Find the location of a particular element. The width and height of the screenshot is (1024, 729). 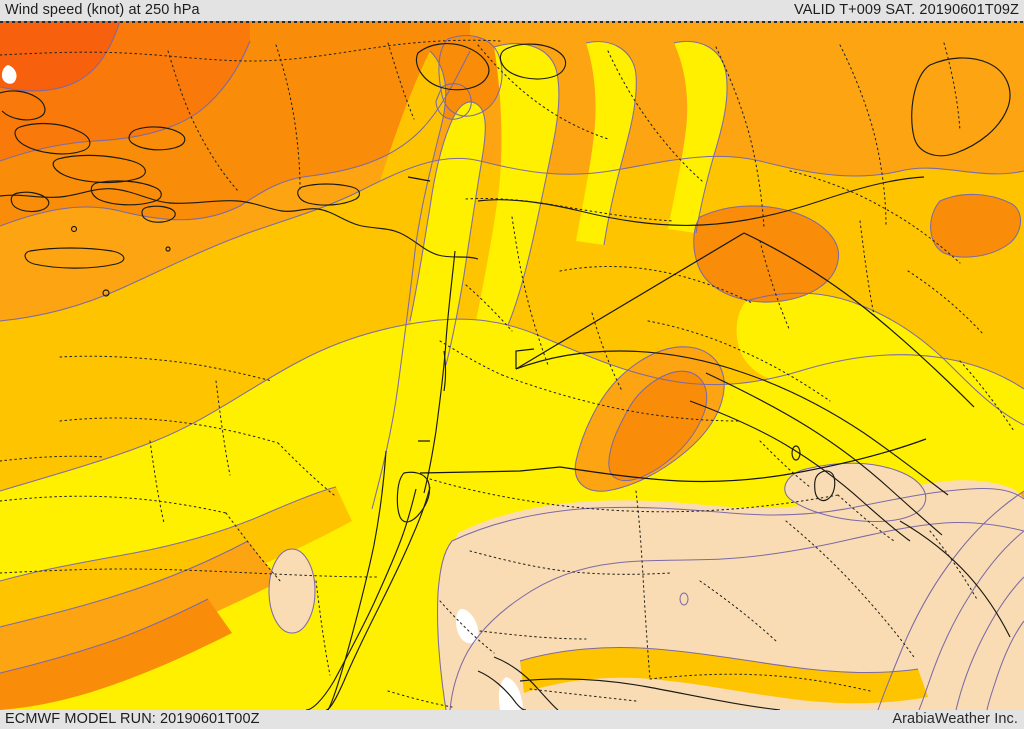

coastline-qatar is located at coordinates (825, 486).